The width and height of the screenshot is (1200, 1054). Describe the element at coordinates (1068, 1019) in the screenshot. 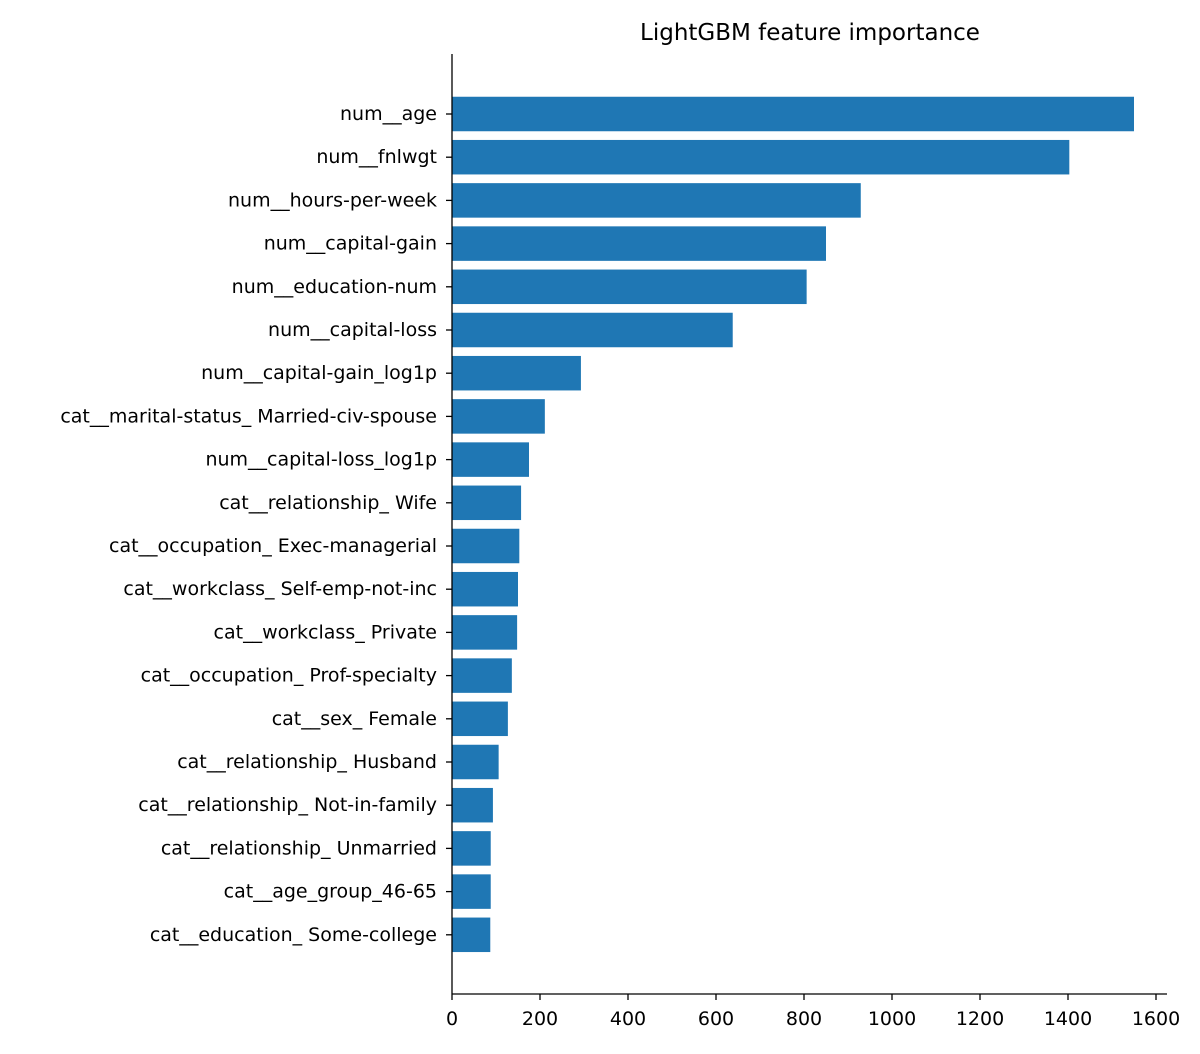

I see `x-tick-label: 1400` at that location.